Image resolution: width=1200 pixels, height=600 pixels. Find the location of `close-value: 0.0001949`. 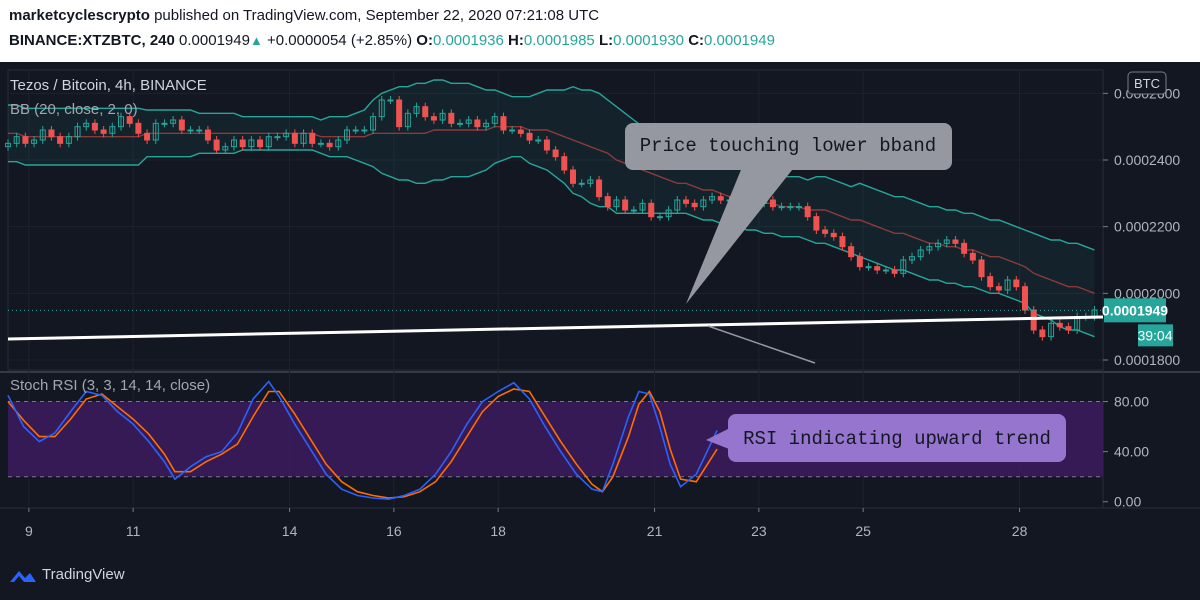

close-value: 0.0001949 is located at coordinates (739, 40).